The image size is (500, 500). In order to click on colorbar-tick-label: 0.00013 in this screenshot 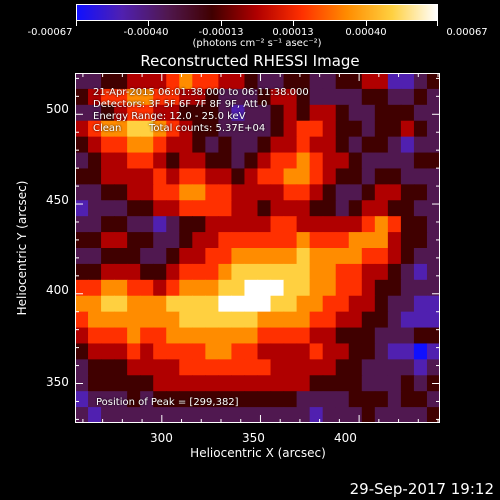, I will do `click(293, 32)`.